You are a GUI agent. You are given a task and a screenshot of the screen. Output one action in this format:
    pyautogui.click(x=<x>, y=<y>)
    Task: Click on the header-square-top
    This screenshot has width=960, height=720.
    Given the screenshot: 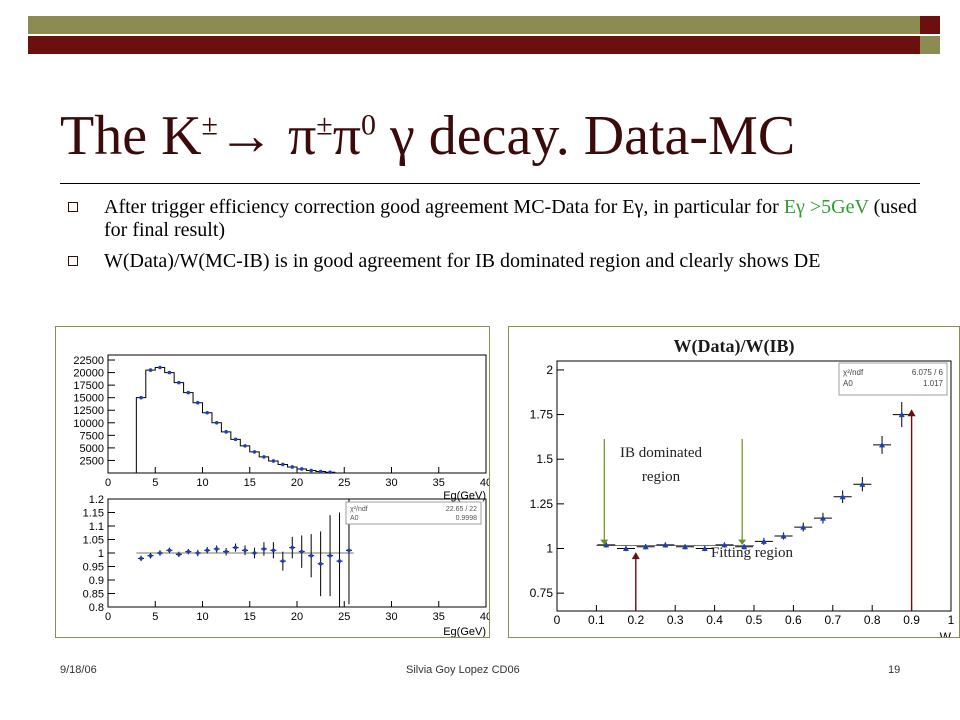 What is the action you would take?
    pyautogui.click(x=930, y=25)
    